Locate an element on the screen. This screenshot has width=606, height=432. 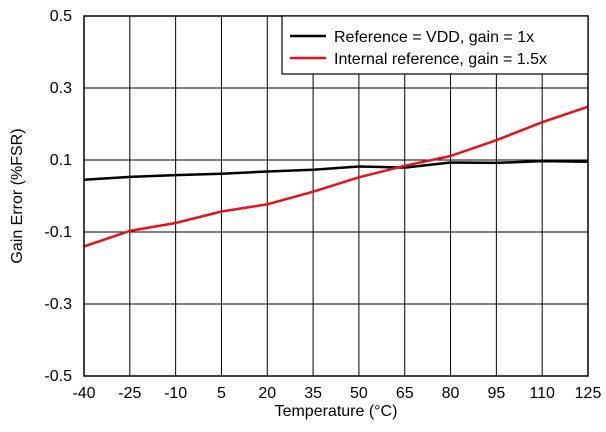
legend-box is located at coordinates (435, 45).